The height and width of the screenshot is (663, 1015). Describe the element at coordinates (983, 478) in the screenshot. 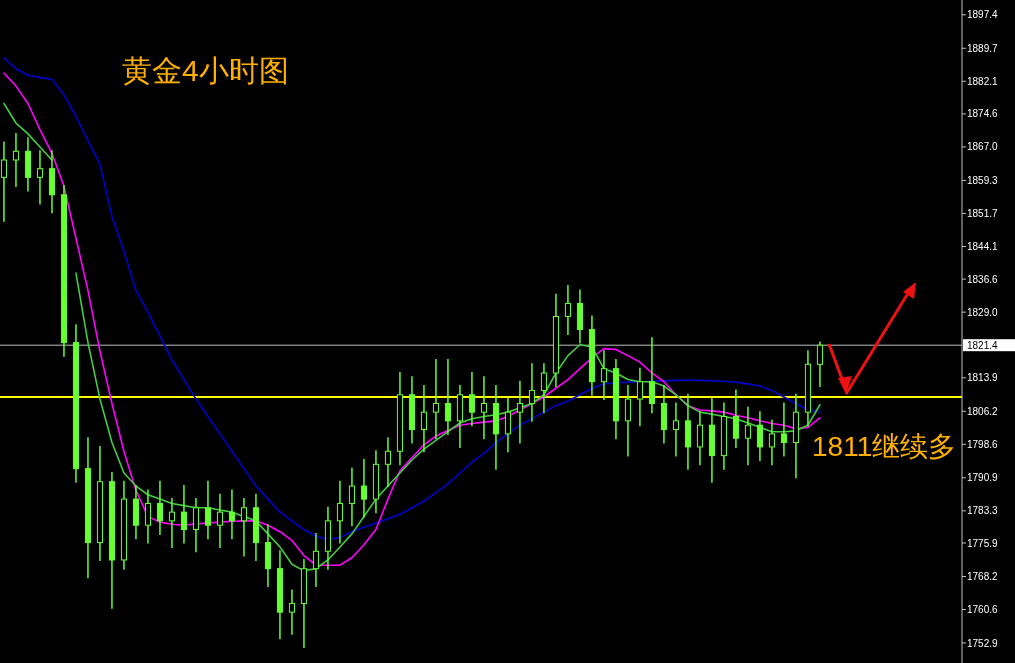

I see `y-tick-label: 1790.9` at that location.